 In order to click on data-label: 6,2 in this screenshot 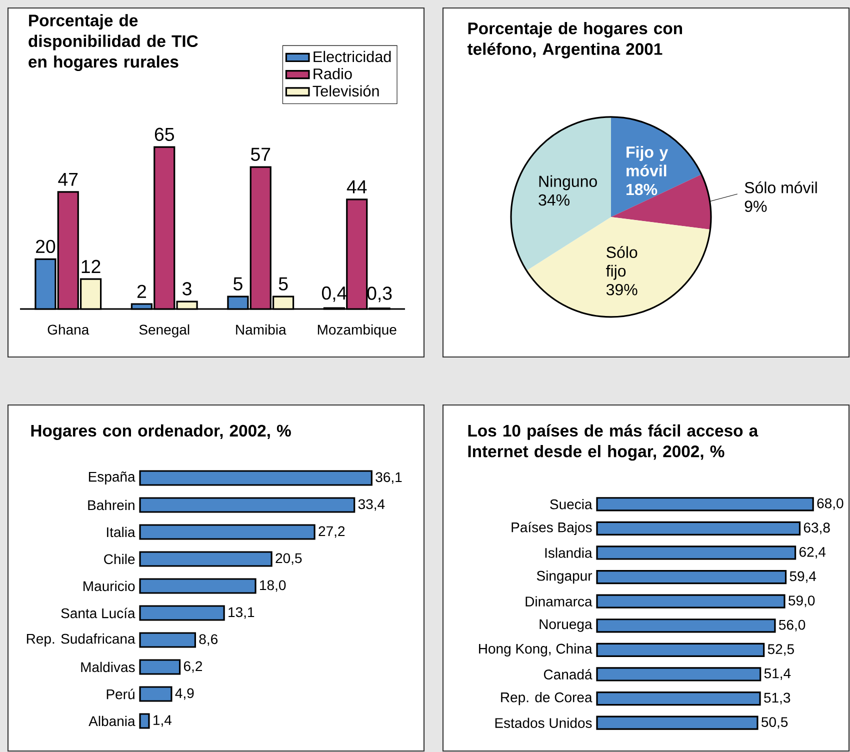, I will do `click(193, 667)`.